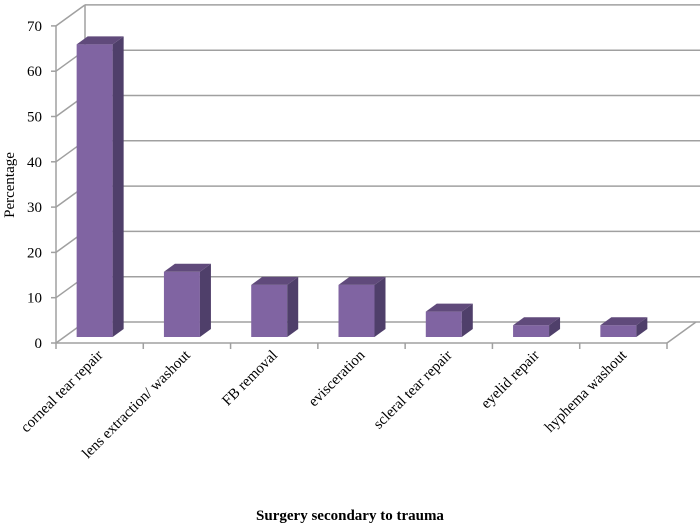 The width and height of the screenshot is (700, 530). I want to click on y-tick-label: 30, so click(34, 208).